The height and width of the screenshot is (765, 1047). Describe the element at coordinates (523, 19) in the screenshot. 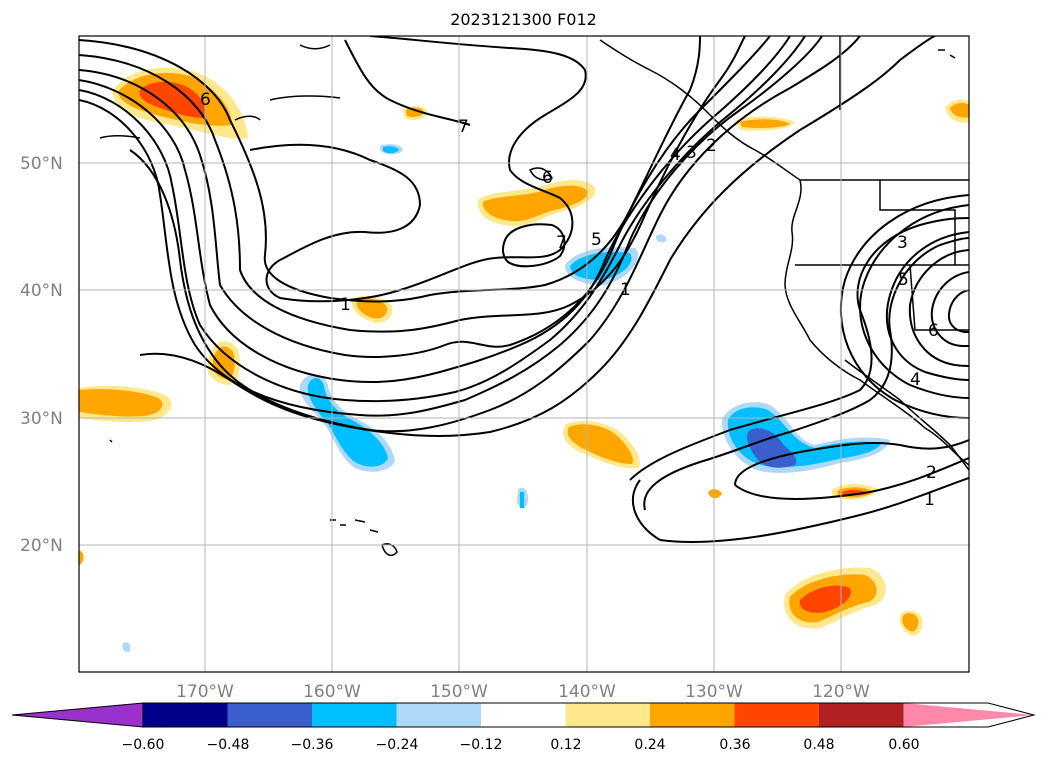

I see `chart-title: 2023121300 F012` at that location.